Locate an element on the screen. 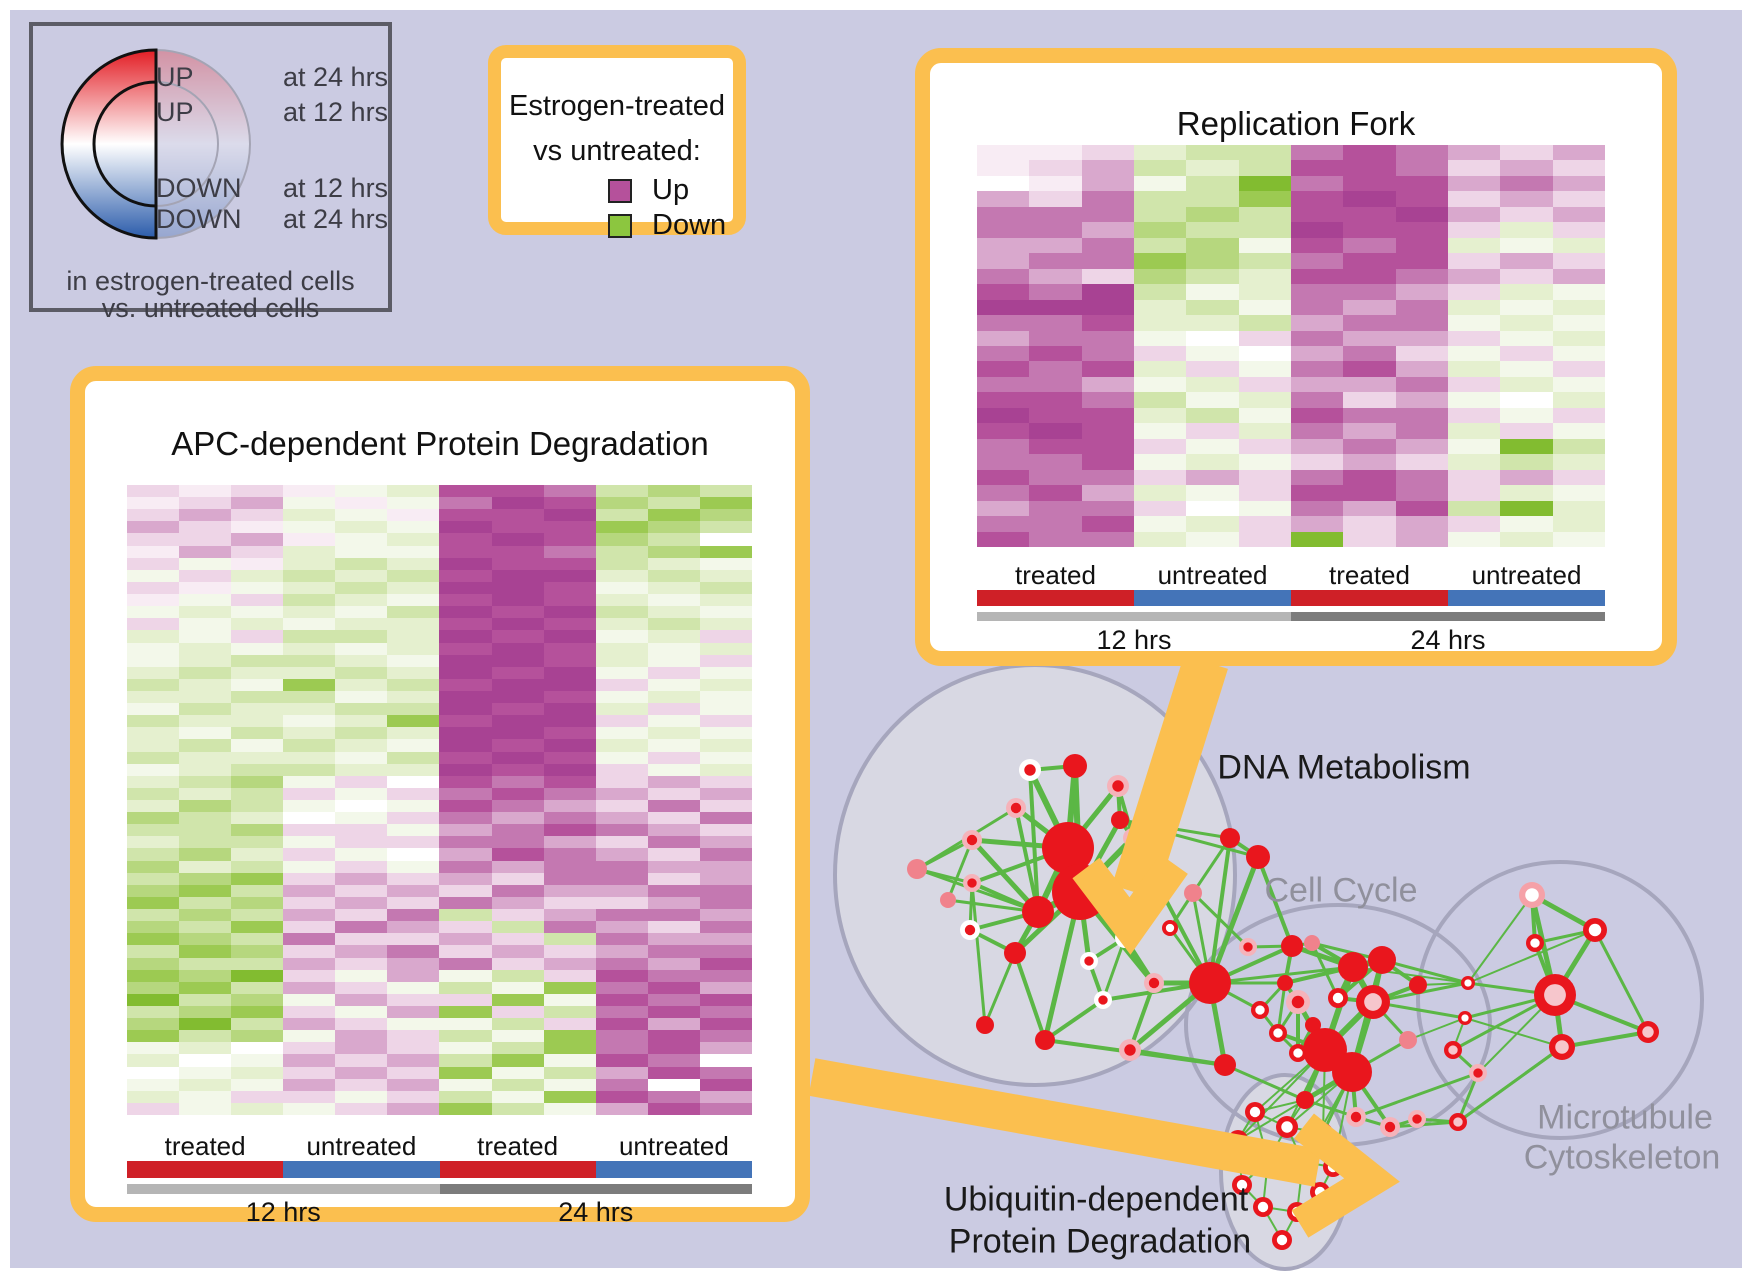  axis-color-bar is located at coordinates (1055, 598).